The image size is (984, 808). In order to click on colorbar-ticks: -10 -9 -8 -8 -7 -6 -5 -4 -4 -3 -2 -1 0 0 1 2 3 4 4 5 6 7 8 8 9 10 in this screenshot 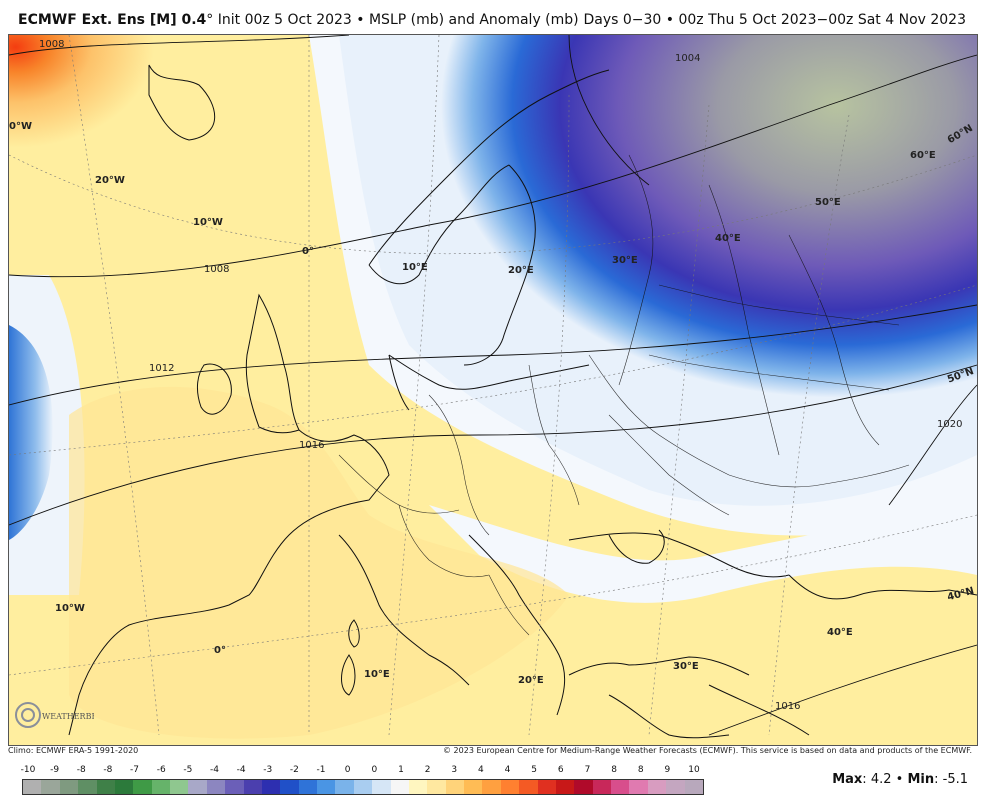, I will do `click(362, 771)`.